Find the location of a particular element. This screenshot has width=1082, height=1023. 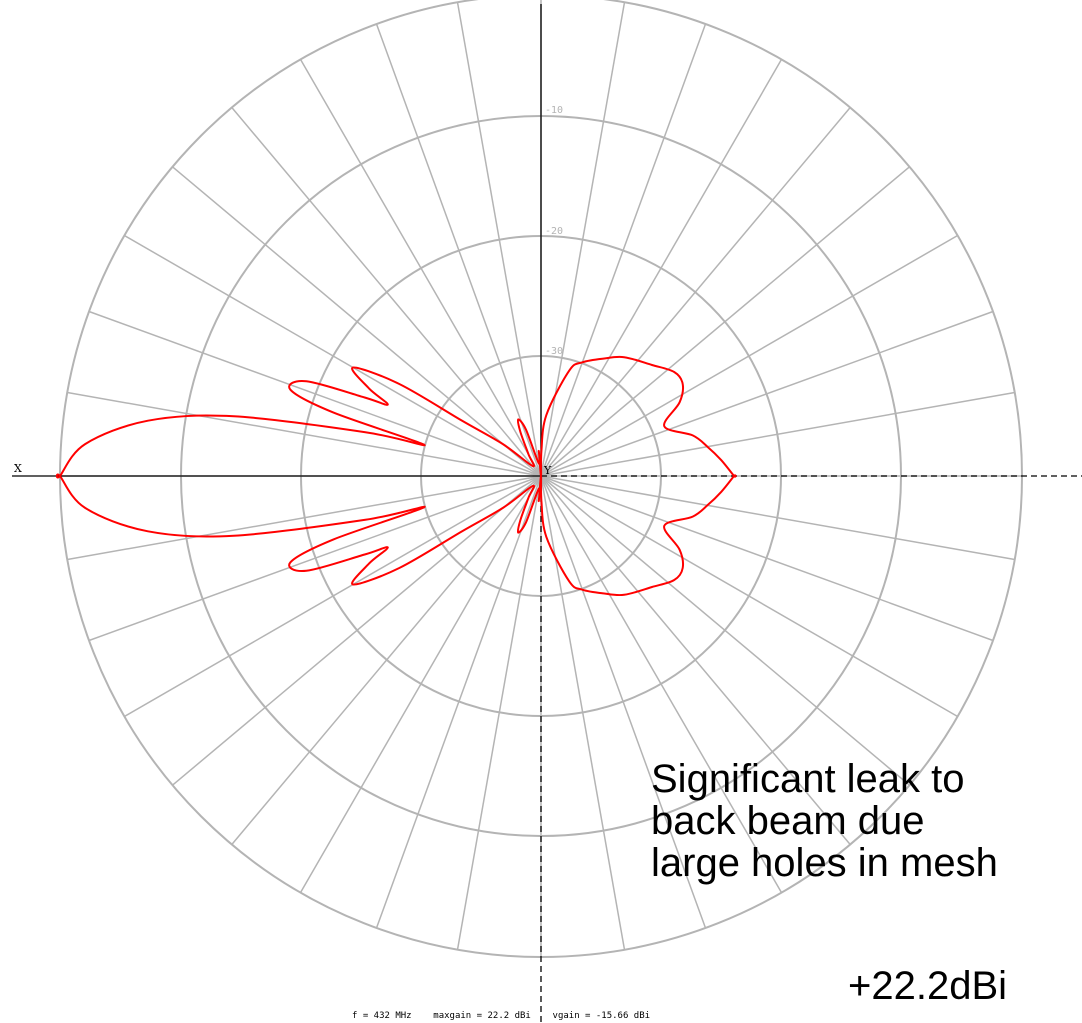

annotation-line: back beam due is located at coordinates (788, 821).